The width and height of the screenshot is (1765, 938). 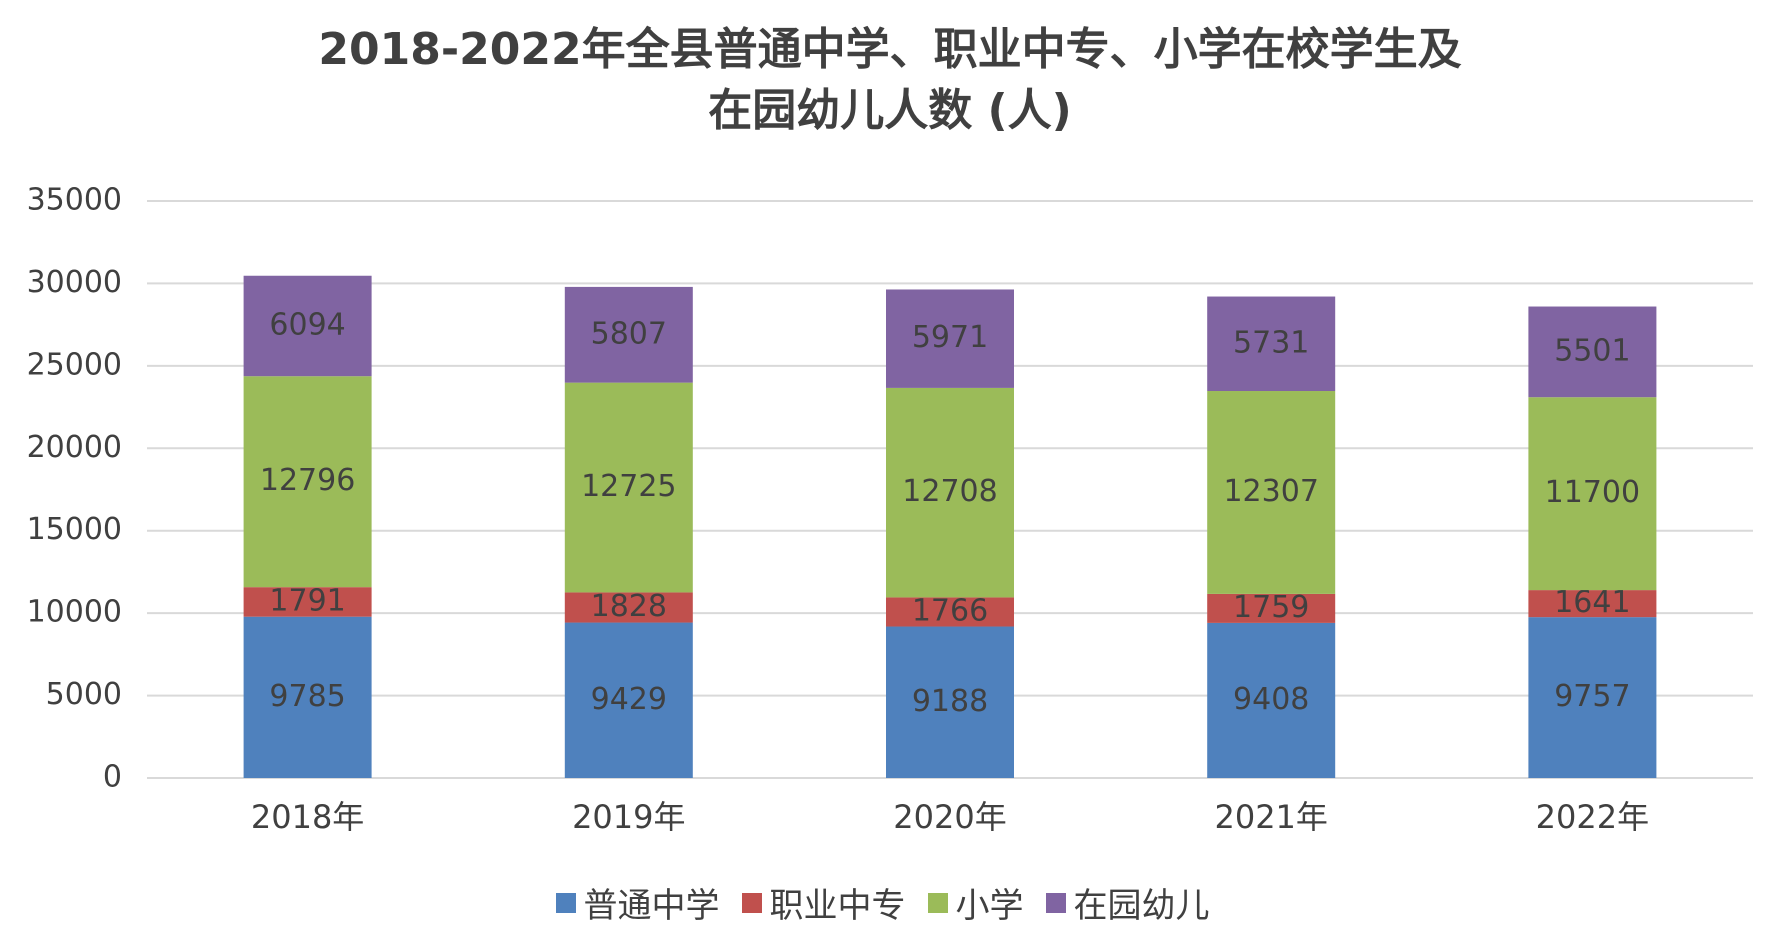 What do you see at coordinates (989, 906) in the screenshot?
I see `legend-label: 小学` at bounding box center [989, 906].